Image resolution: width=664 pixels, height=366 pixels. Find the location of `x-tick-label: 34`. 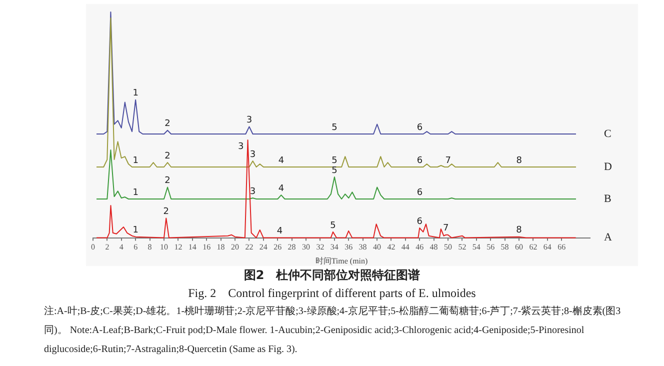

x-tick-label: 34 is located at coordinates (334, 247).